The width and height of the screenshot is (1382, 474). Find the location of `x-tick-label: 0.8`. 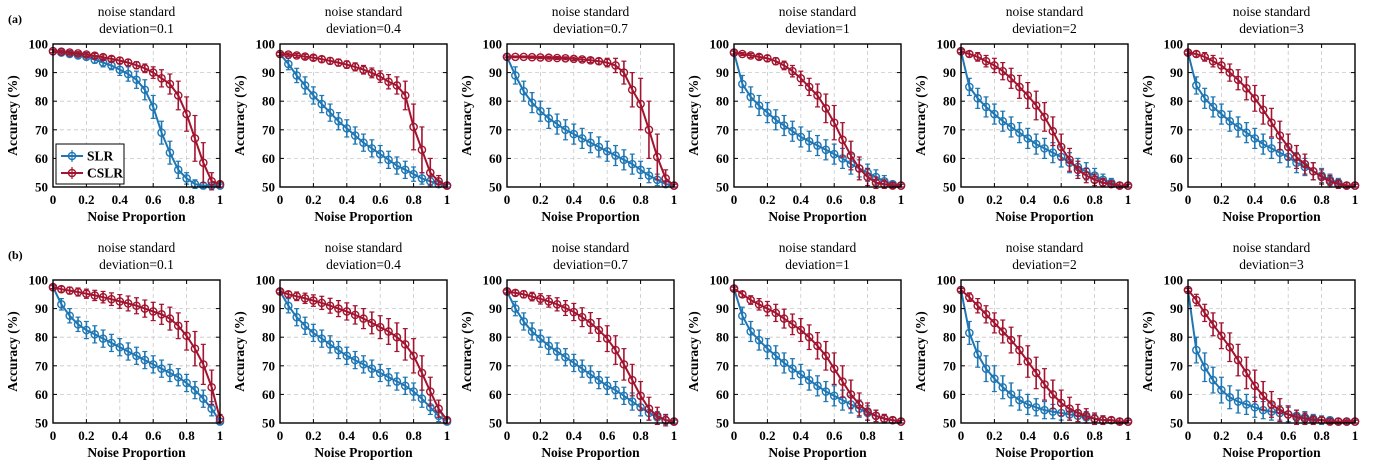

x-tick-label: 0.8 is located at coordinates (186, 199).